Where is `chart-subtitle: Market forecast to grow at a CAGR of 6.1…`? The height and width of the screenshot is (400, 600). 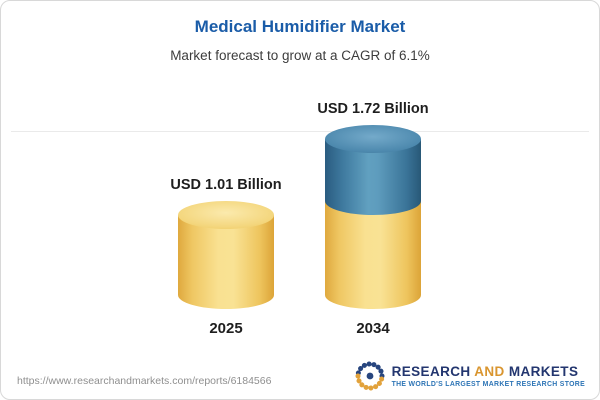
chart-subtitle: Market forecast to grow at a CAGR of 6.1… is located at coordinates (300, 55).